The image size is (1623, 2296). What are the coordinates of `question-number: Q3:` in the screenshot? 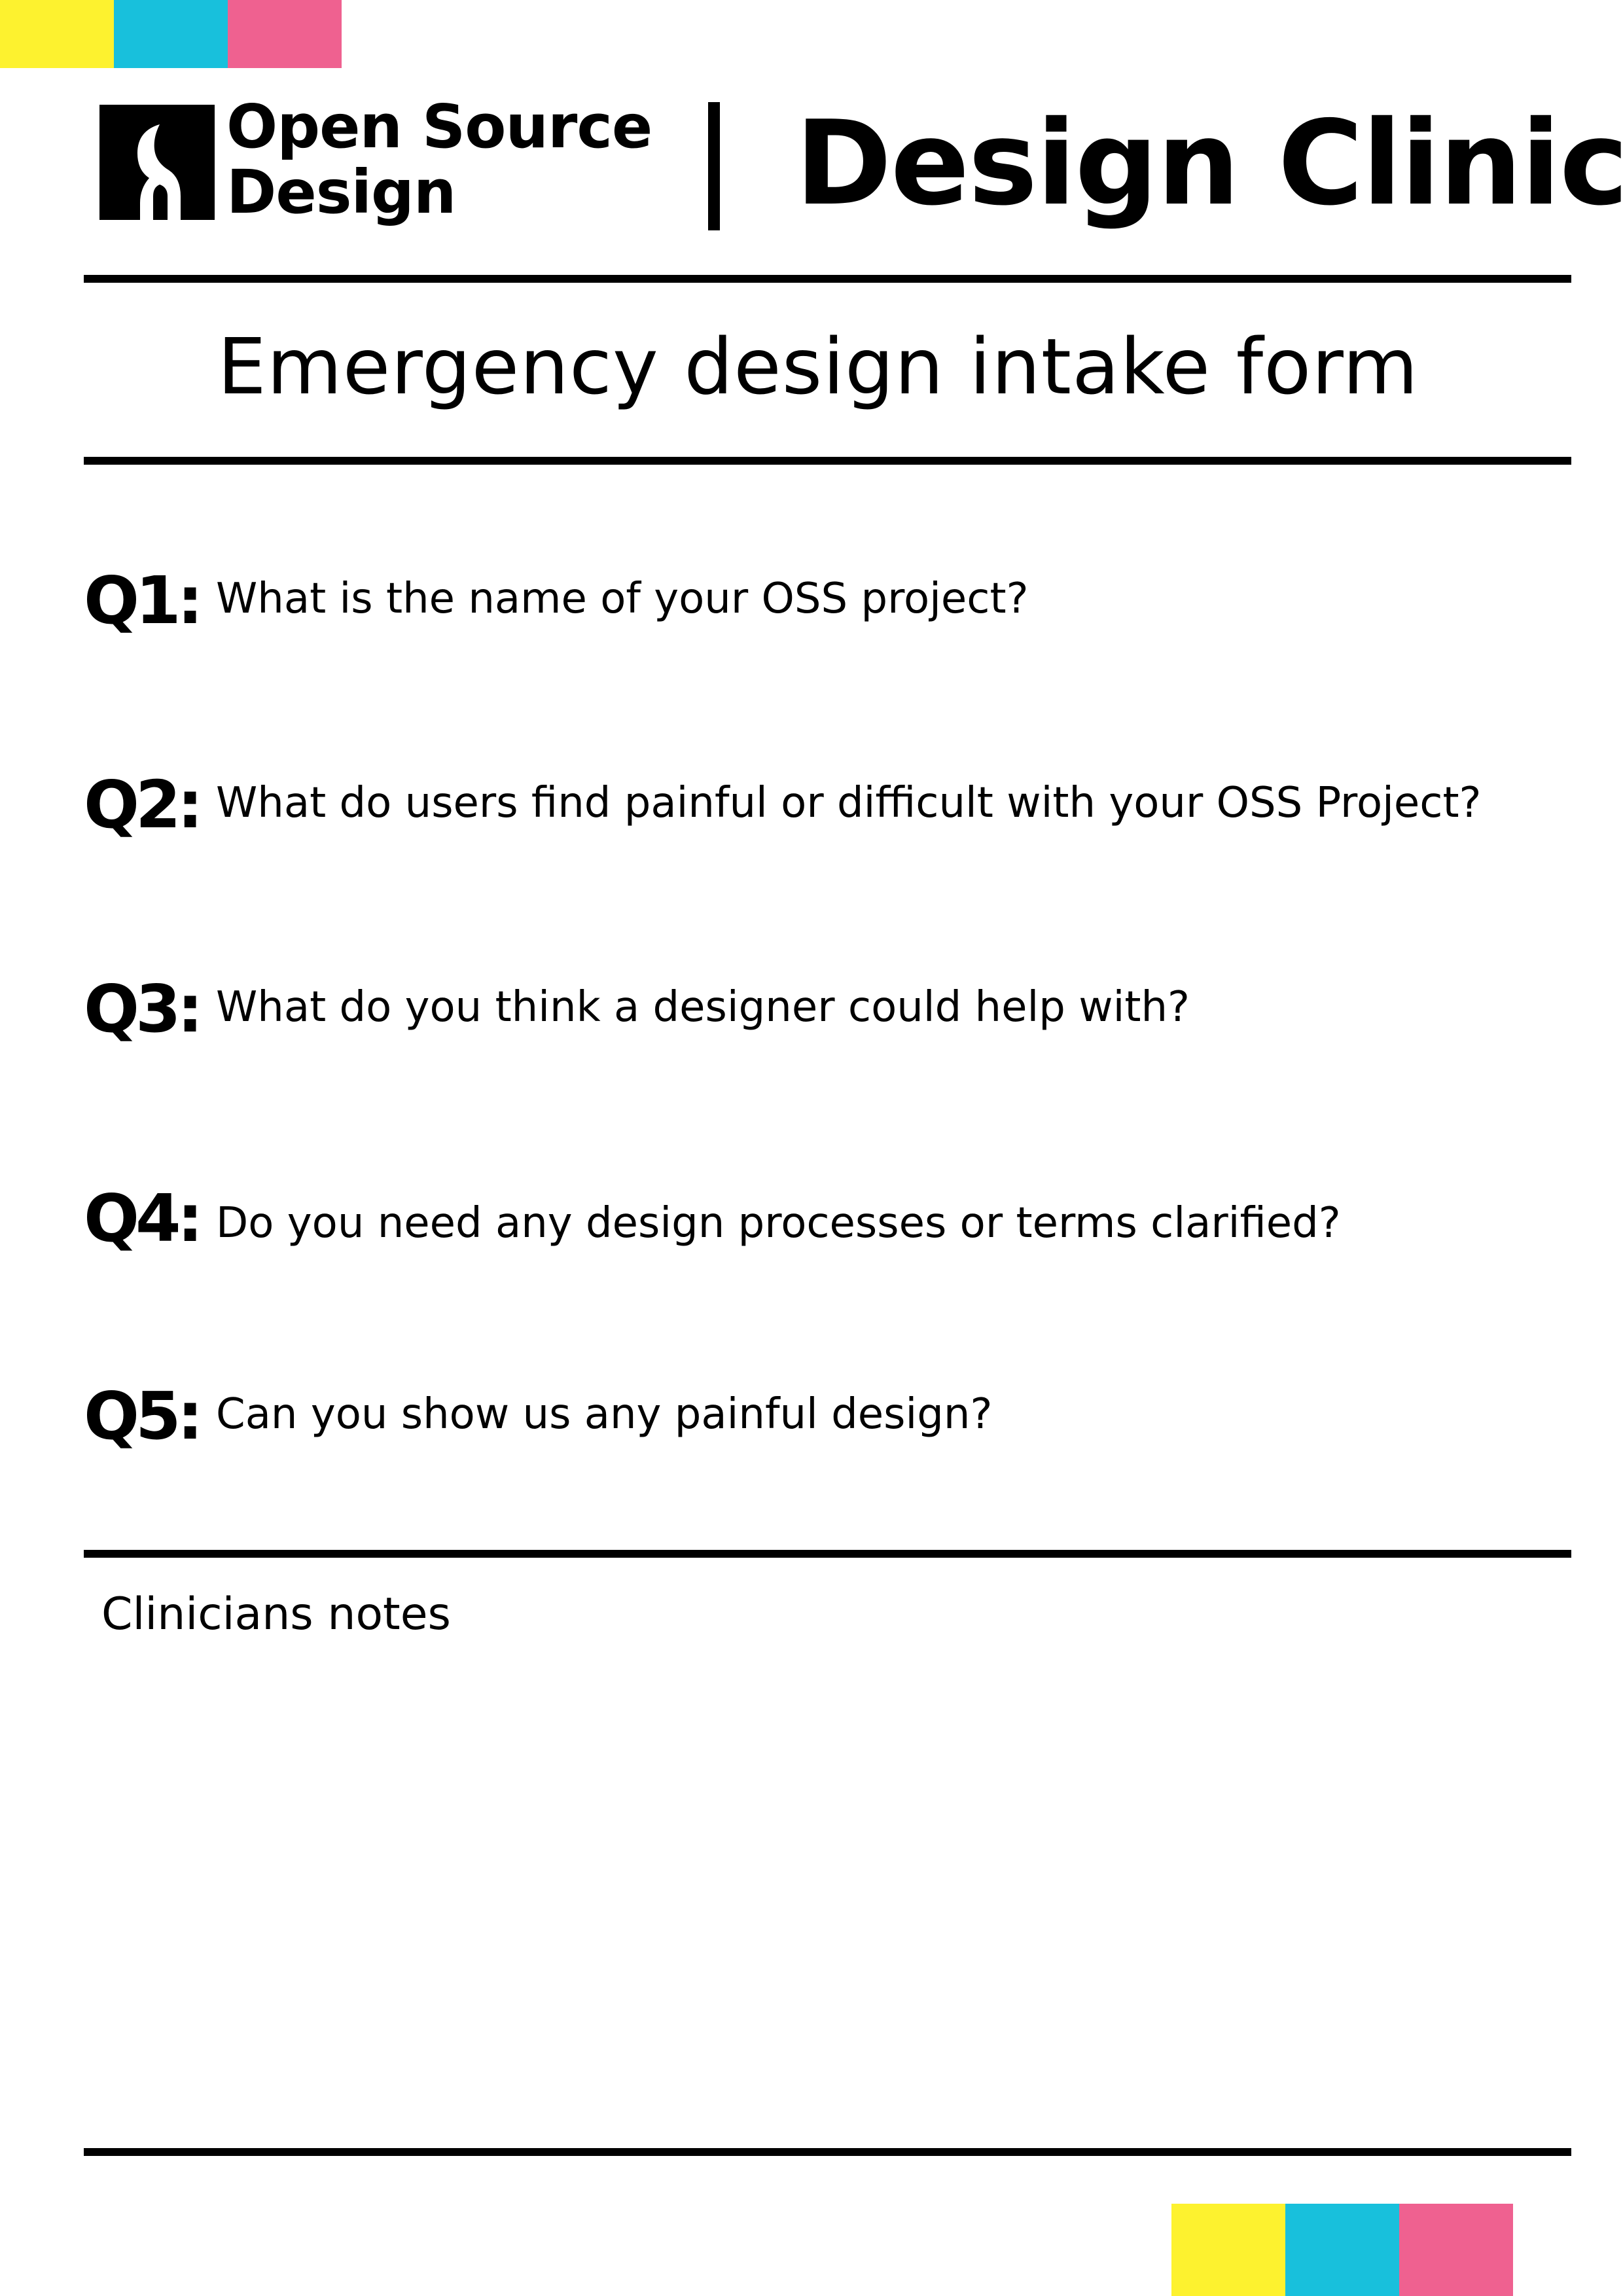 It's located at (144, 1009).